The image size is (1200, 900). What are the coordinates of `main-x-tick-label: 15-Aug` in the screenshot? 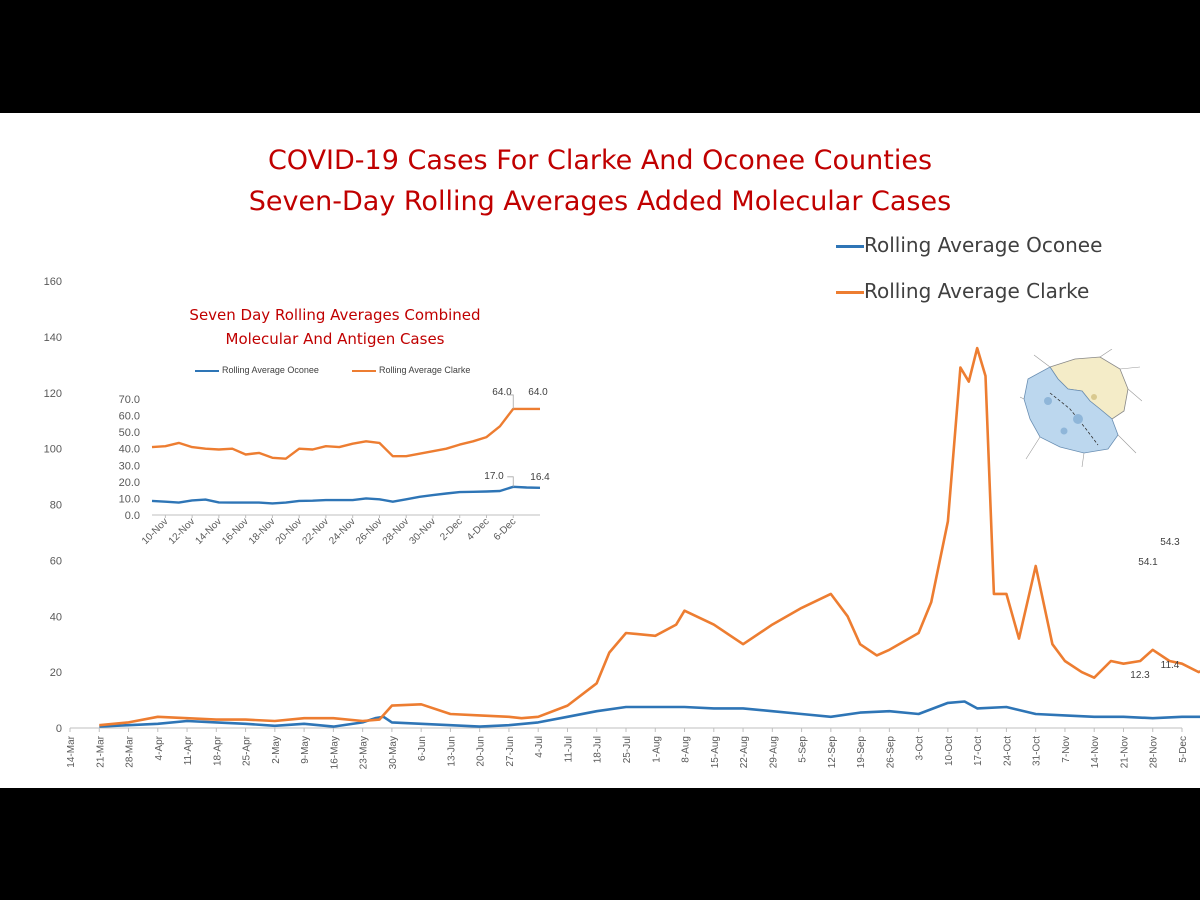 It's located at (715, 752).